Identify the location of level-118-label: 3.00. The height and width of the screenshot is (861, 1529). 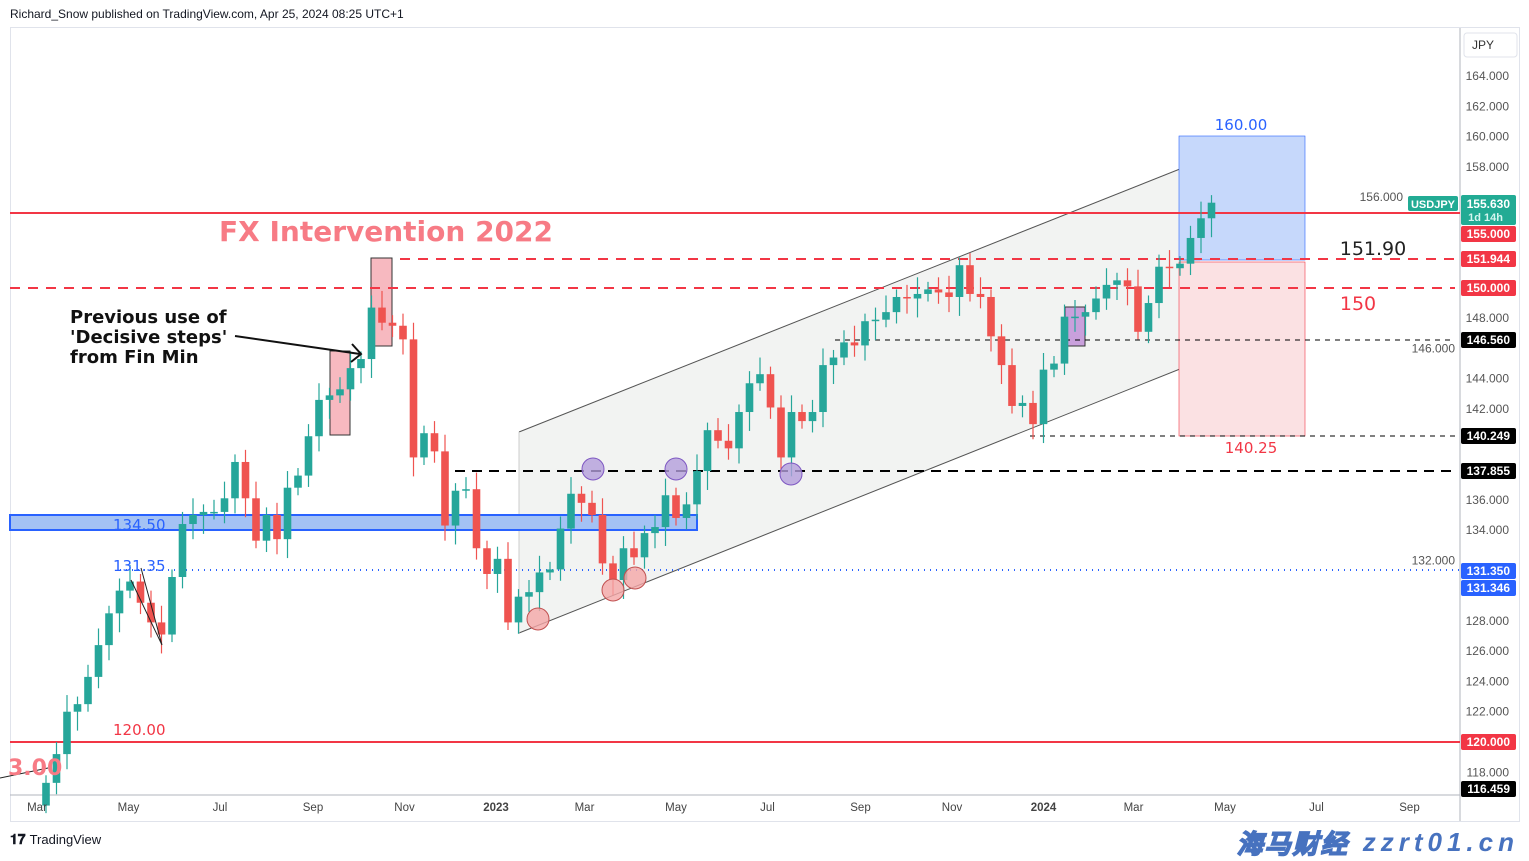
(35, 768).